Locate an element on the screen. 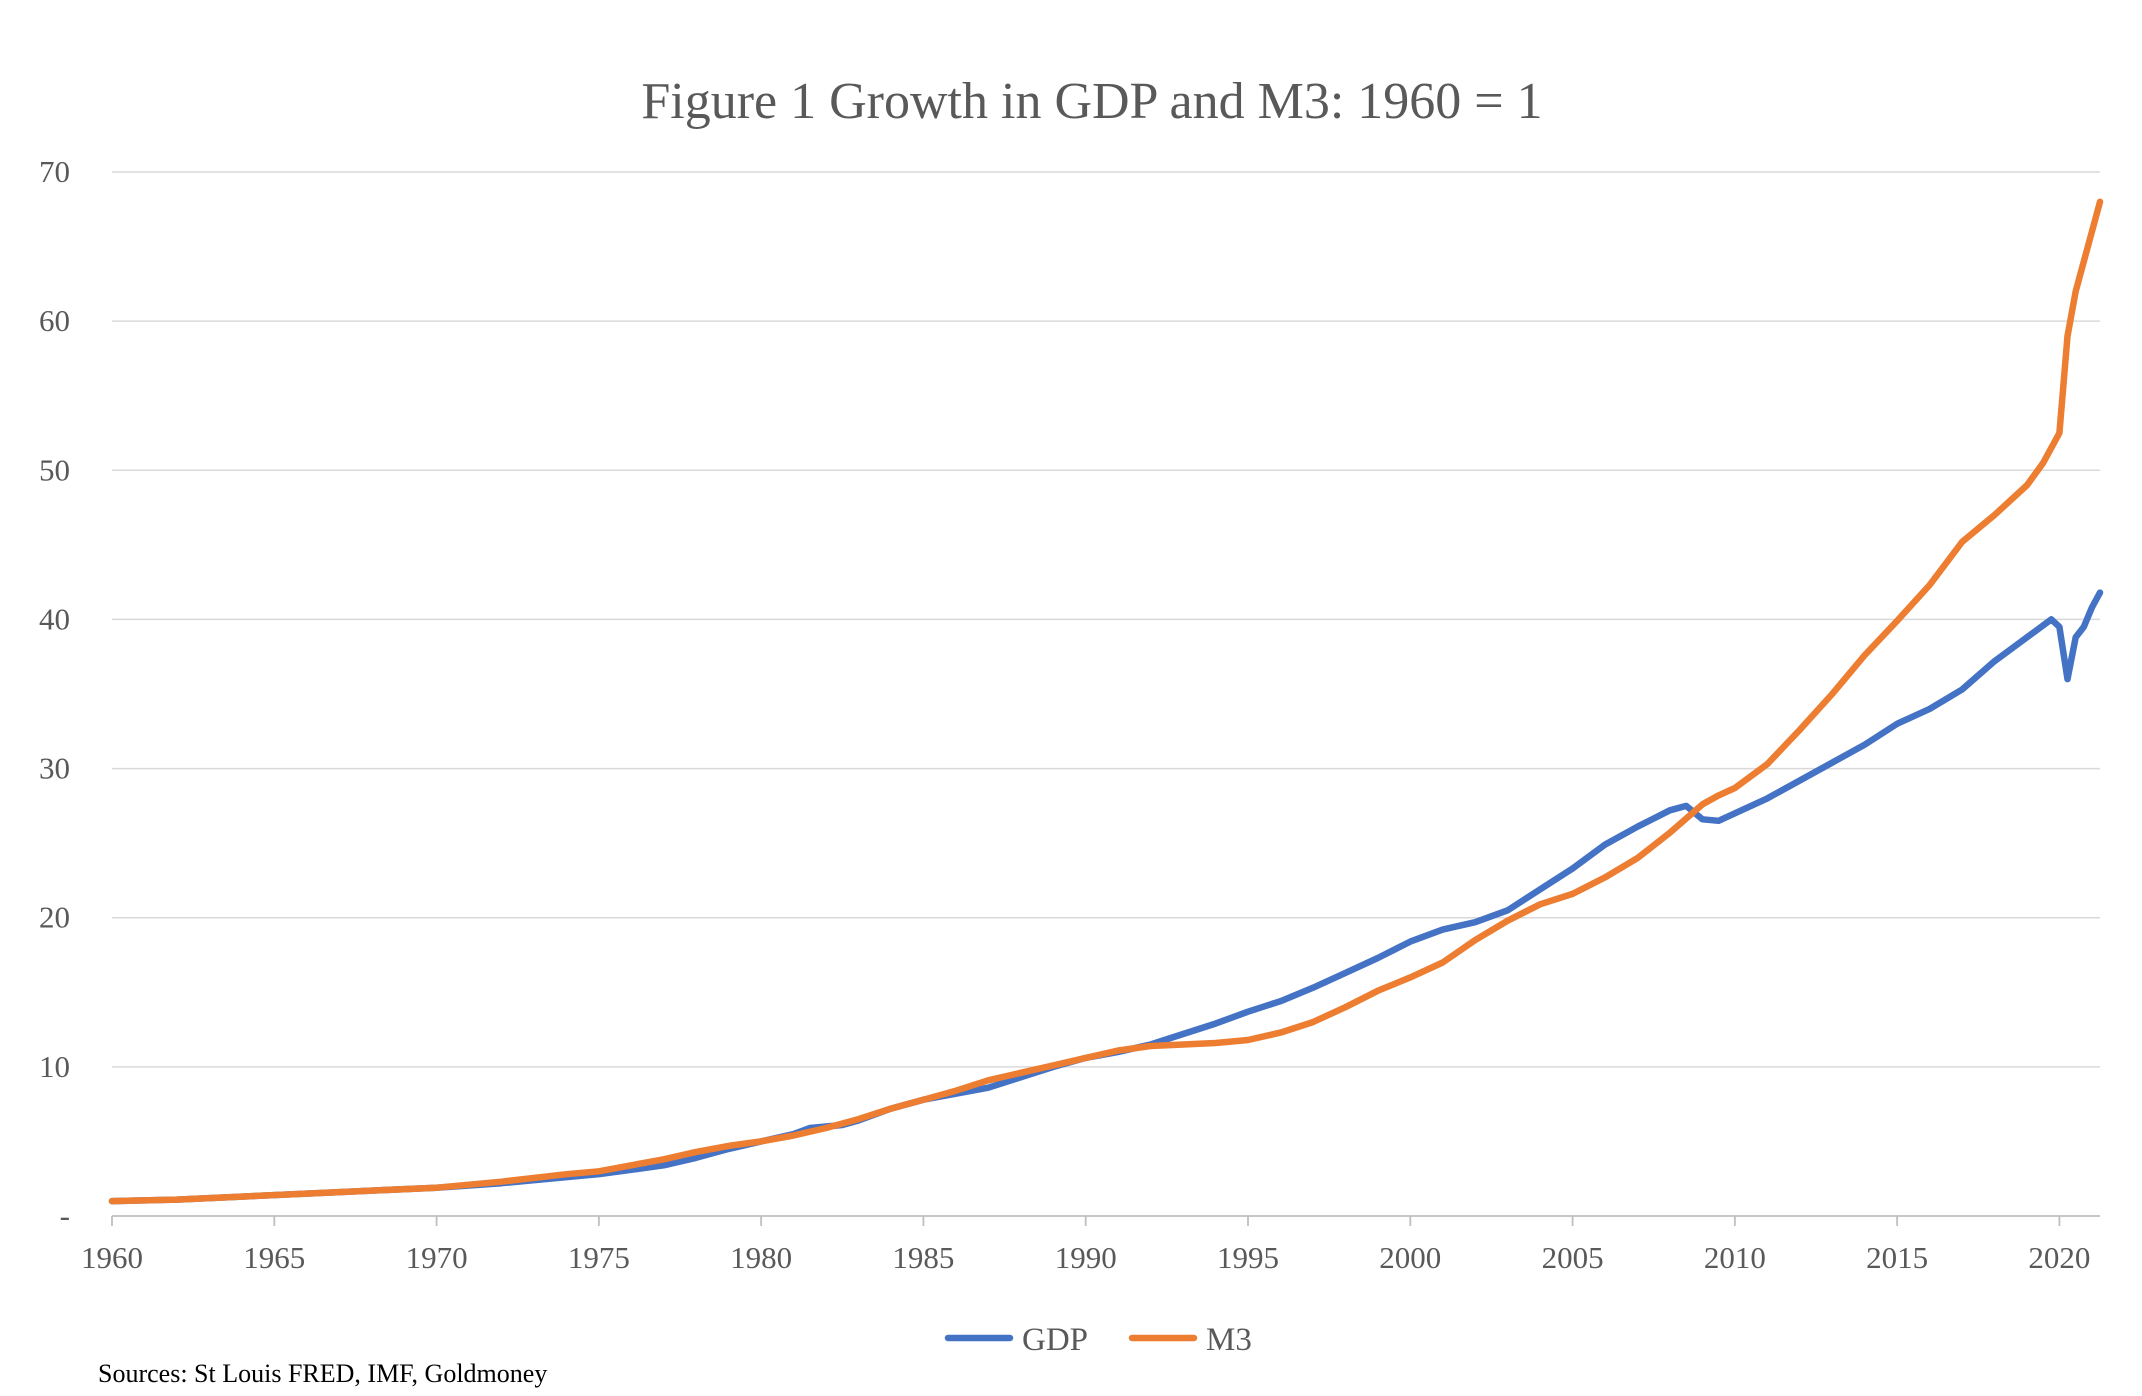 This screenshot has height=1396, width=2142. x-tick-label: 1995 is located at coordinates (1248, 1257).